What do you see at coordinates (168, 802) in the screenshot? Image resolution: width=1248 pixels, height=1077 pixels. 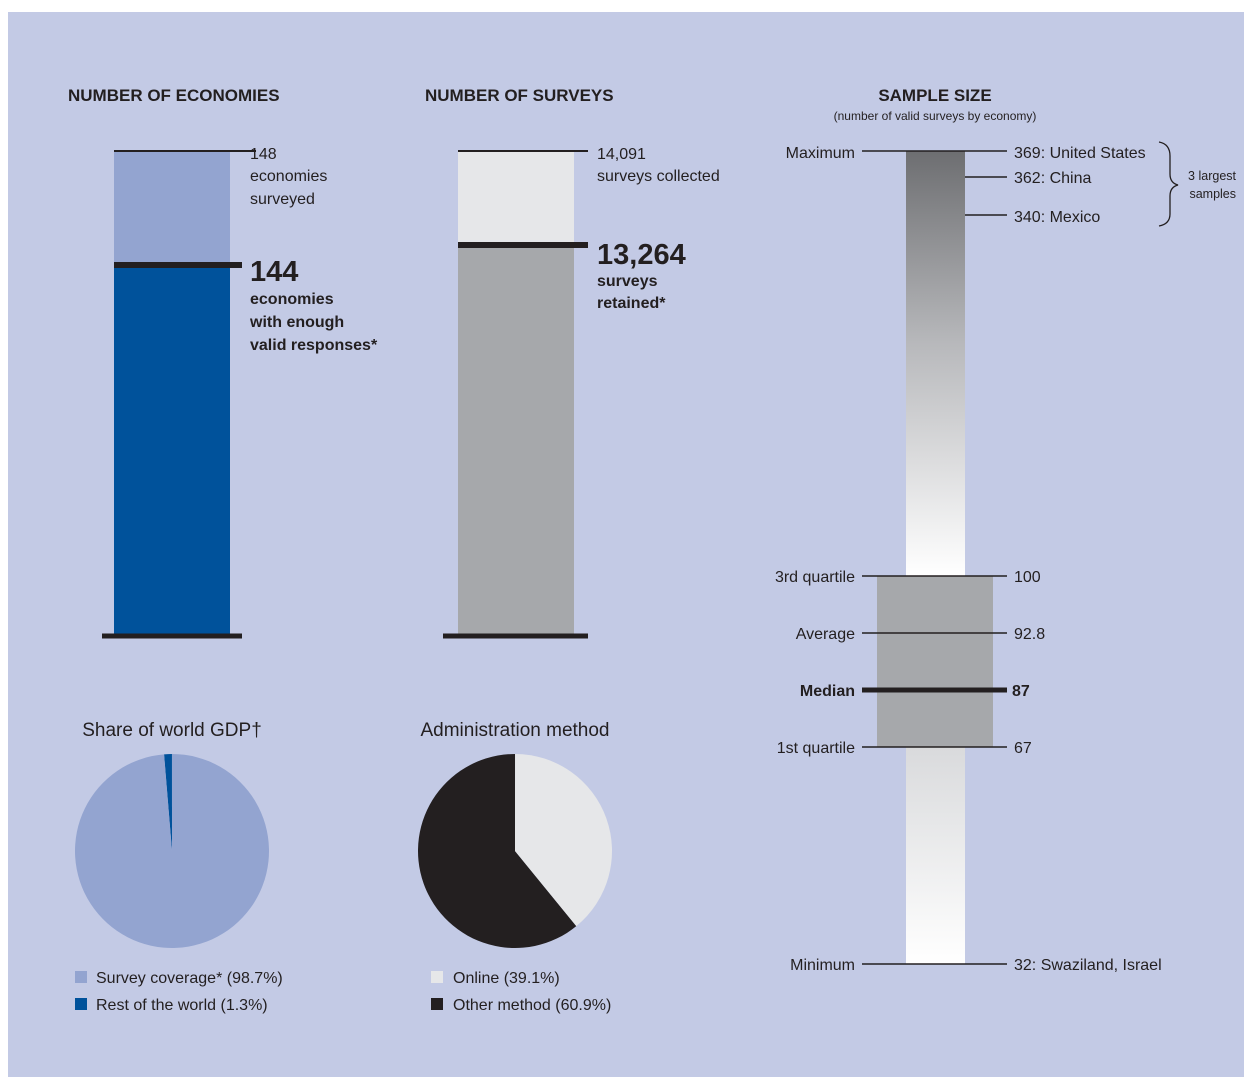 I see `gdp-slice-rest` at bounding box center [168, 802].